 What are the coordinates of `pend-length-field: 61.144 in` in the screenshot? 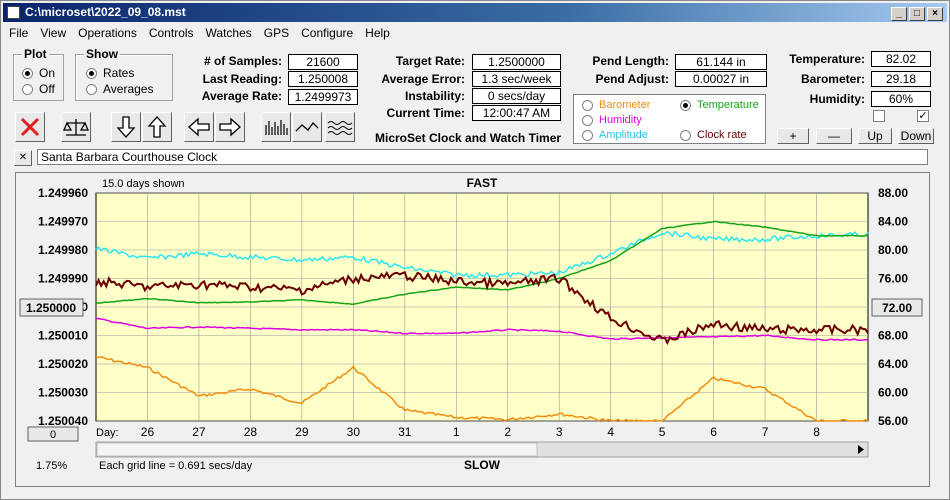 It's located at (721, 62).